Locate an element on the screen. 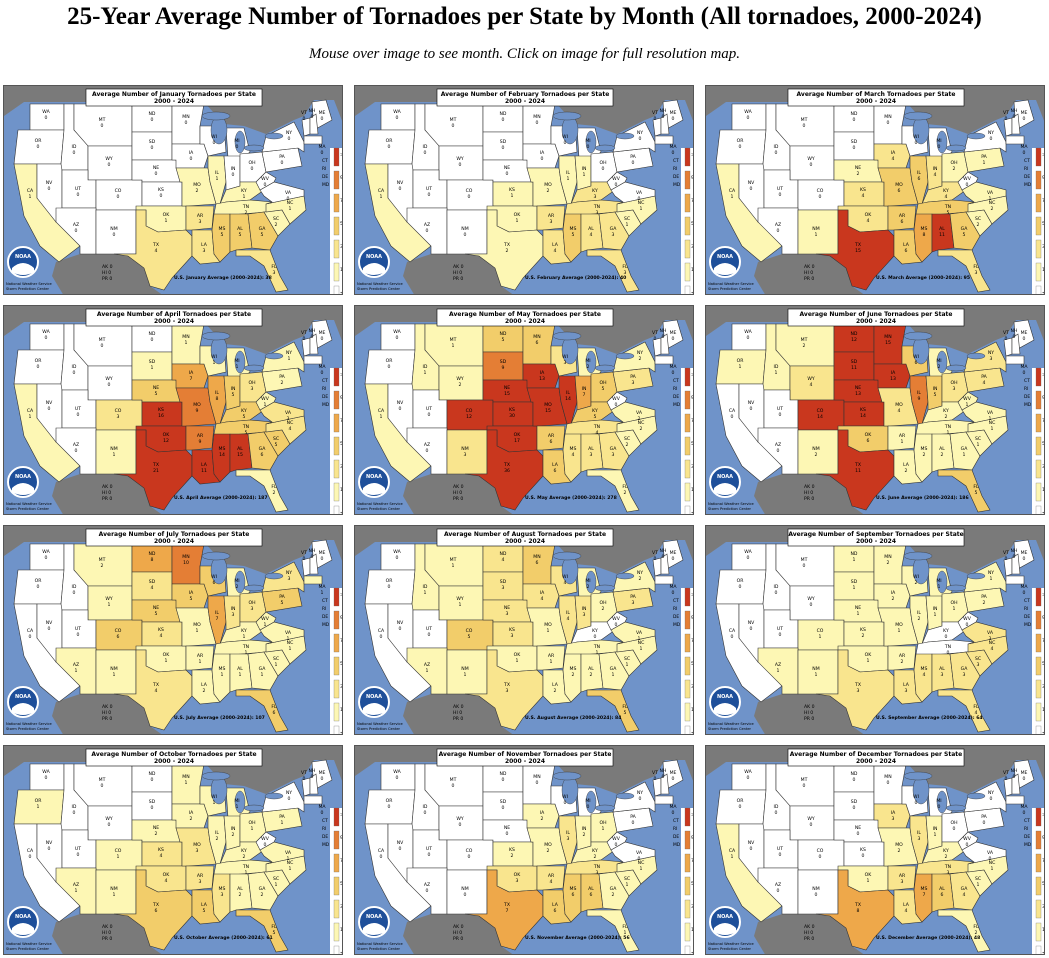  state-abbr-sd: SD is located at coordinates (854, 142).